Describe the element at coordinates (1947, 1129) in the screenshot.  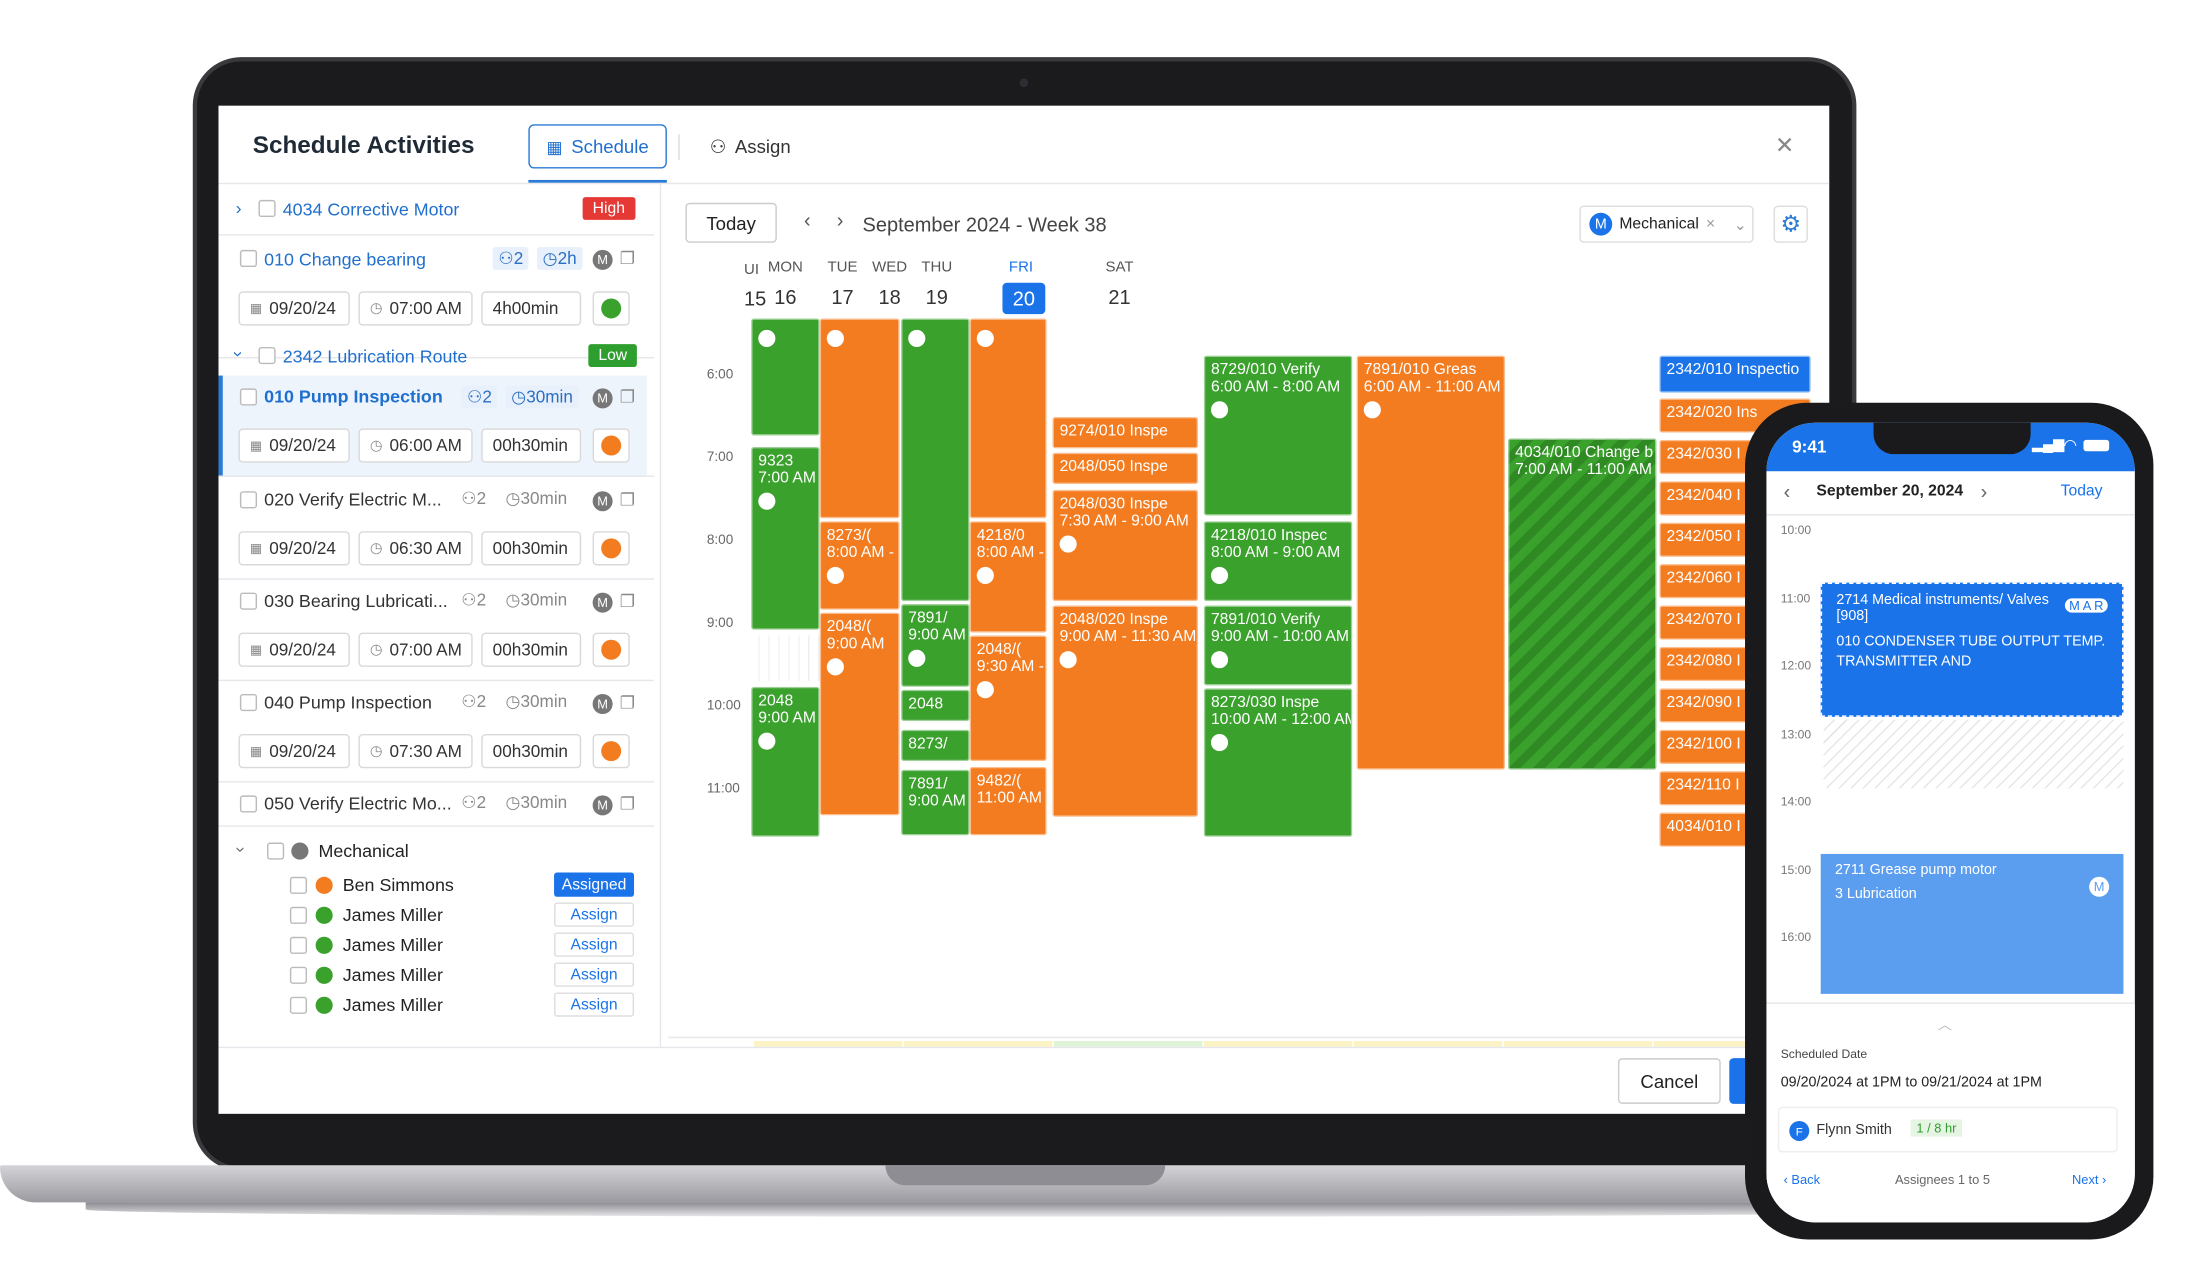
I see `assignee-card: F Flynn Smith 1 / 8 hr` at that location.